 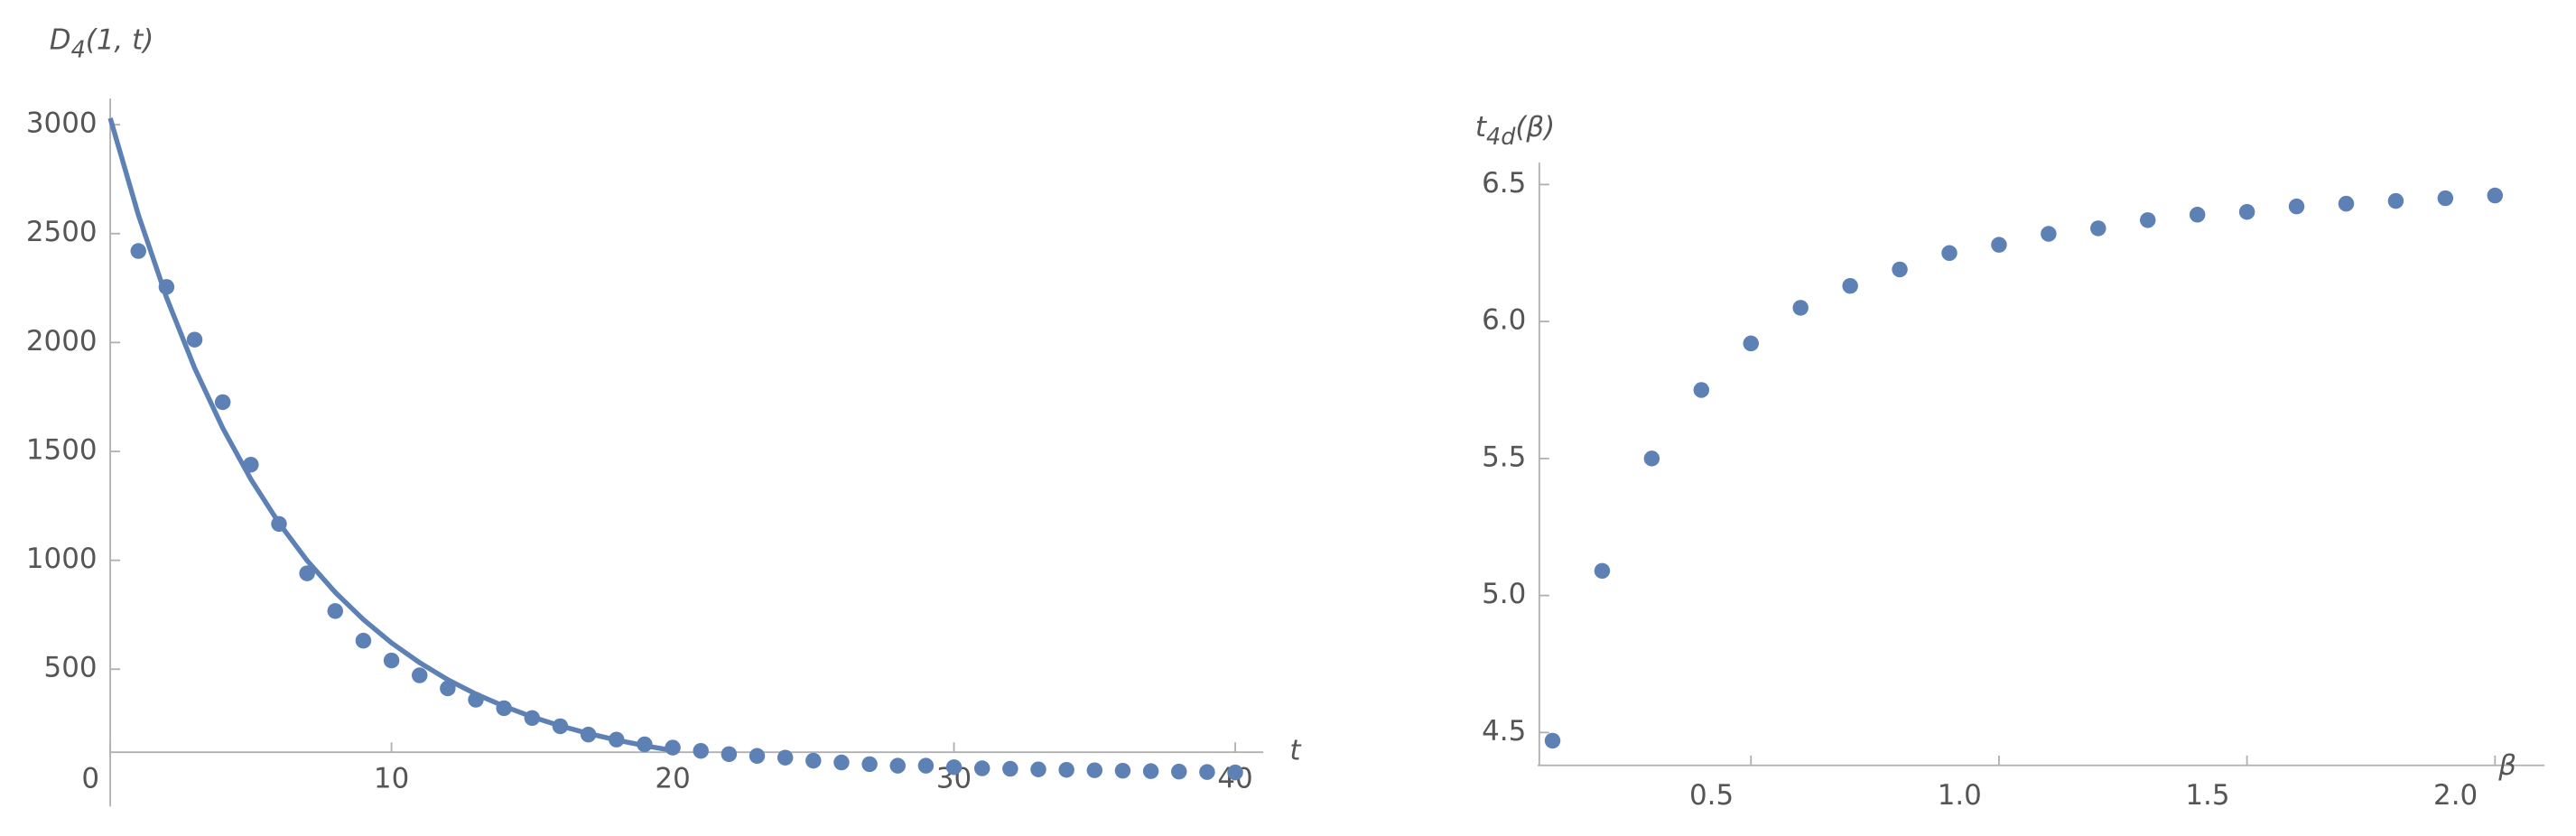 I want to click on x-axis-label: t, so click(x=1295, y=751).